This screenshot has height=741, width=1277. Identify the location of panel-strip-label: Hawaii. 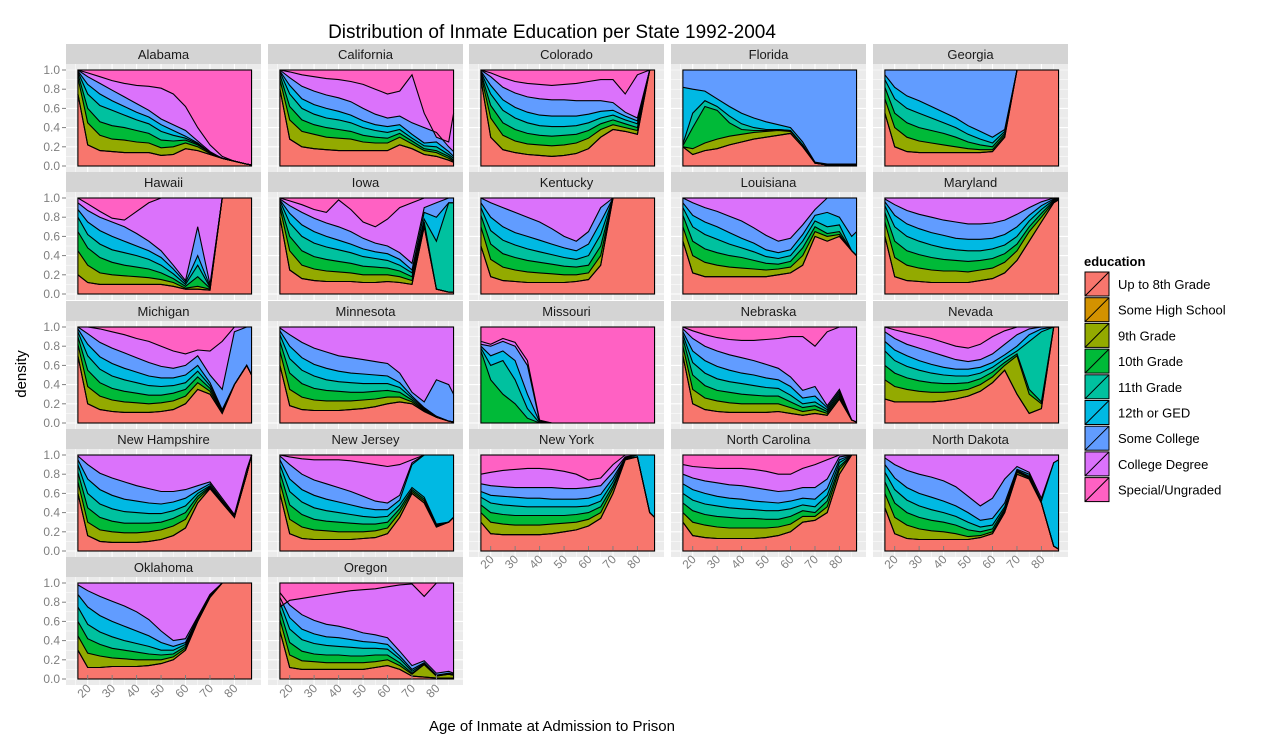
(163, 182).